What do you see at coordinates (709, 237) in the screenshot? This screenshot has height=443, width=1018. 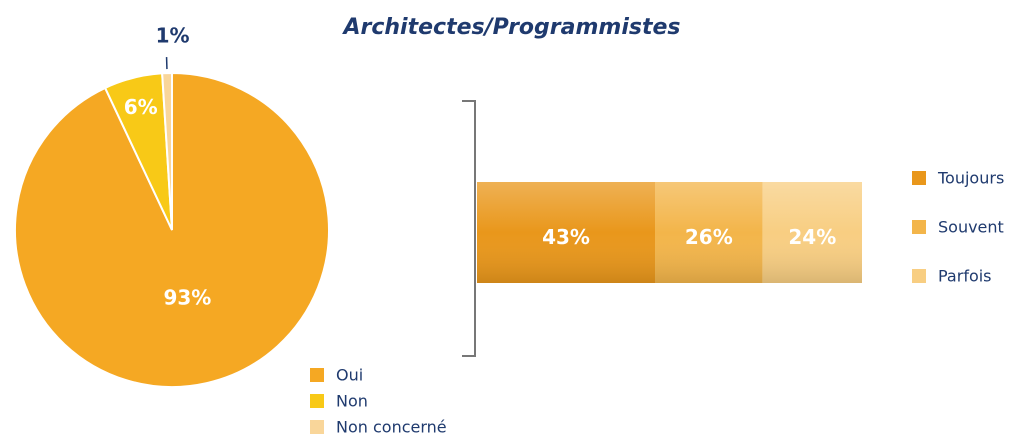 I see `data-label: 26%` at bounding box center [709, 237].